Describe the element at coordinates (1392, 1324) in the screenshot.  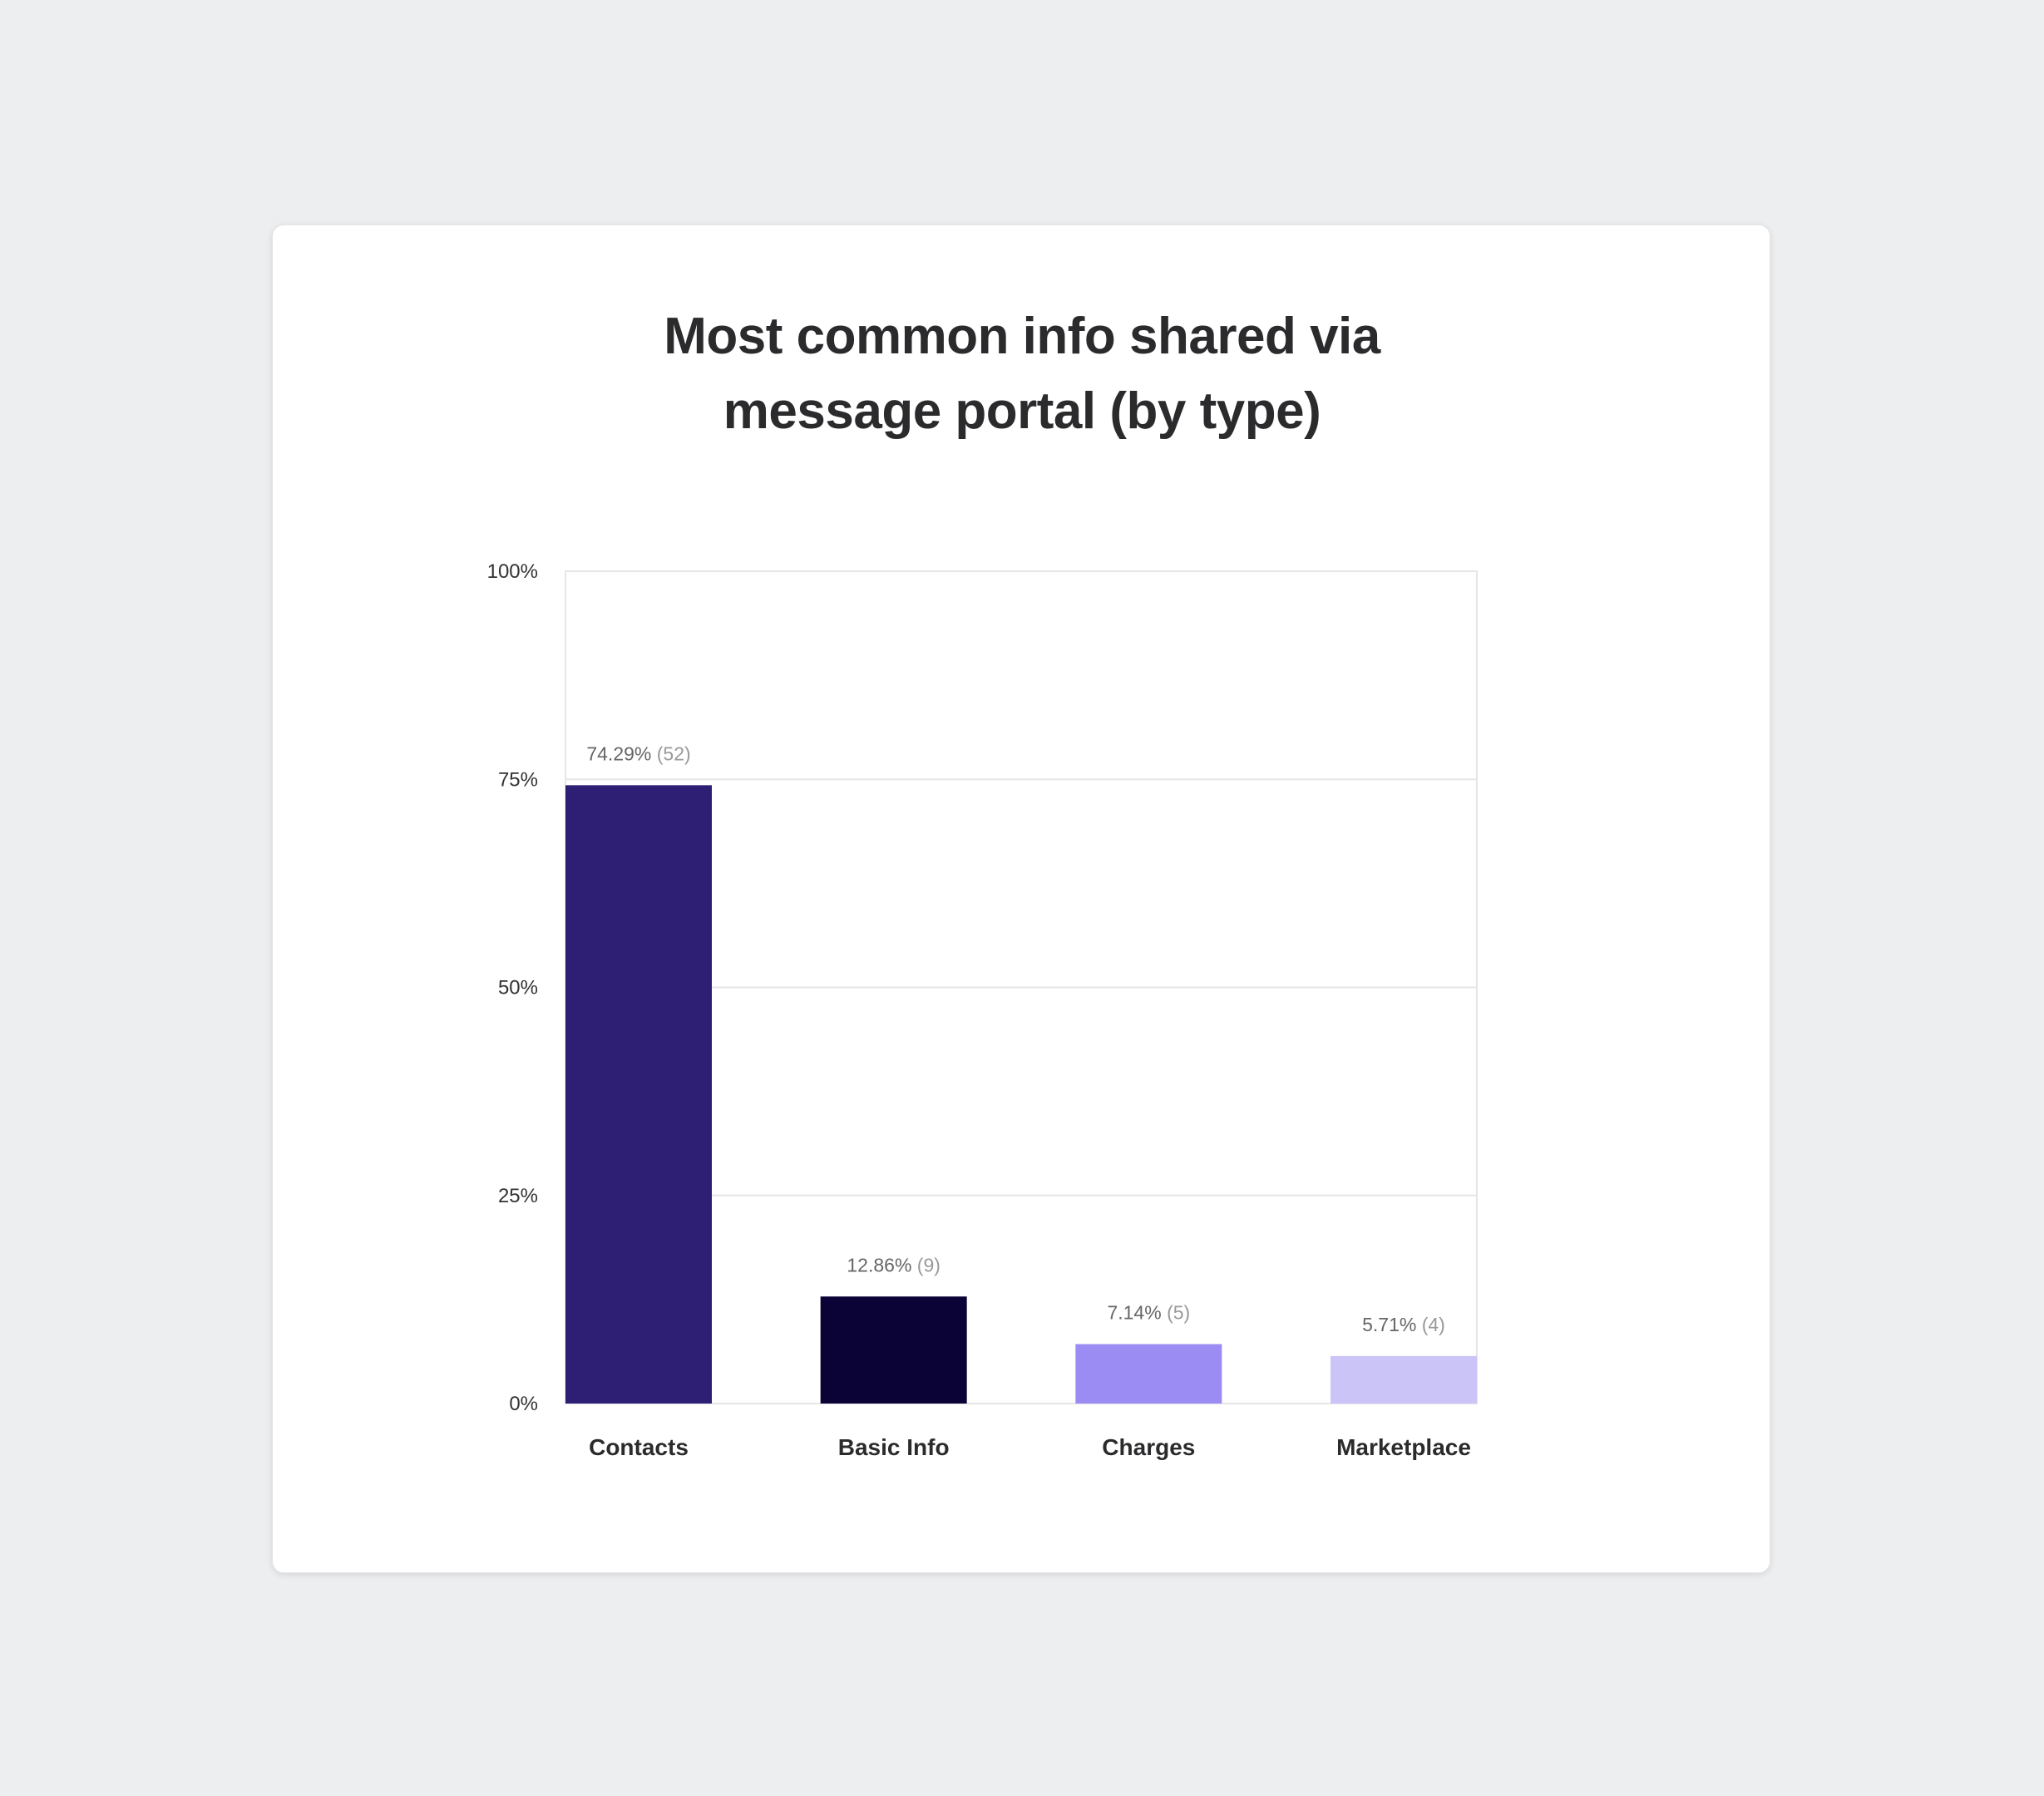
I see `data-label-value: 5.71%` at that location.